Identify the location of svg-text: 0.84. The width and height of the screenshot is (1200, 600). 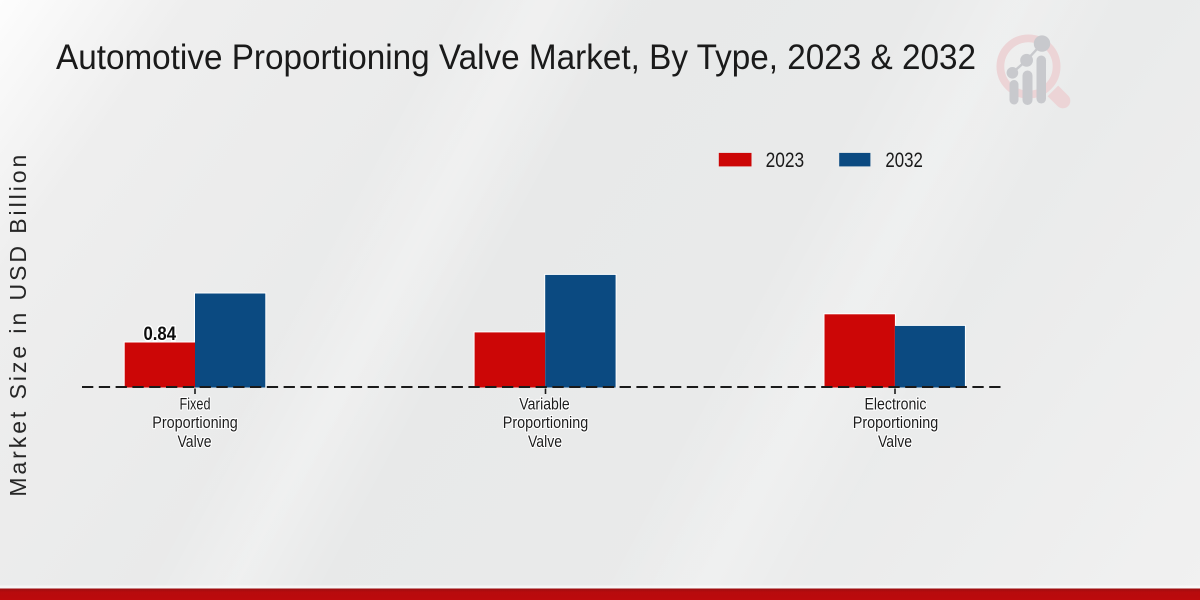
(160, 334).